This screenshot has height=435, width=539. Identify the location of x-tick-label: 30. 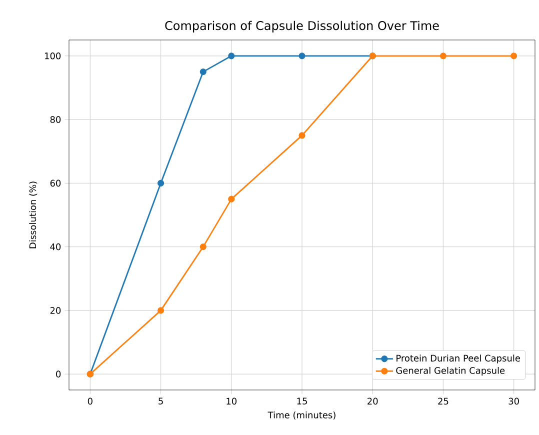
(513, 401).